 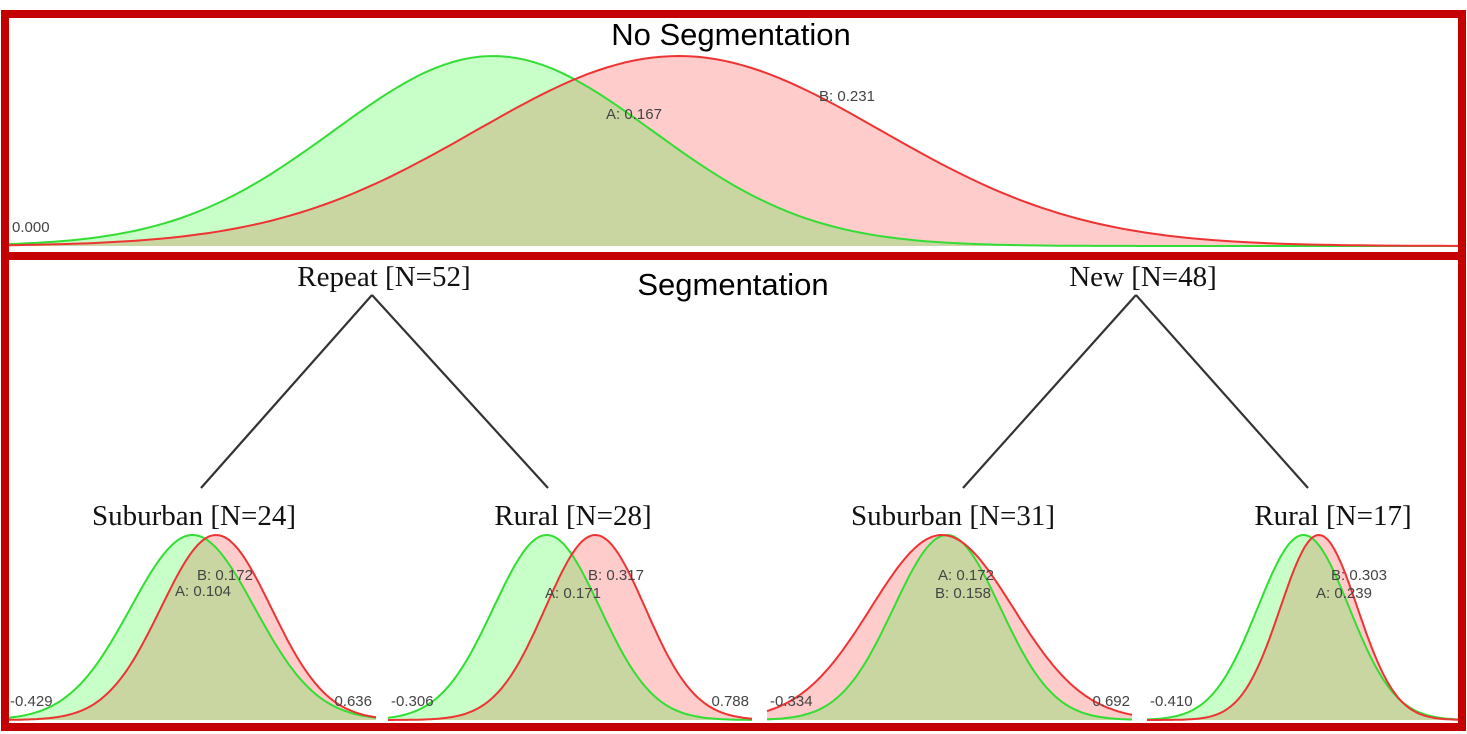 I want to click on value-label-A: A: 0.172, so click(x=966, y=575).